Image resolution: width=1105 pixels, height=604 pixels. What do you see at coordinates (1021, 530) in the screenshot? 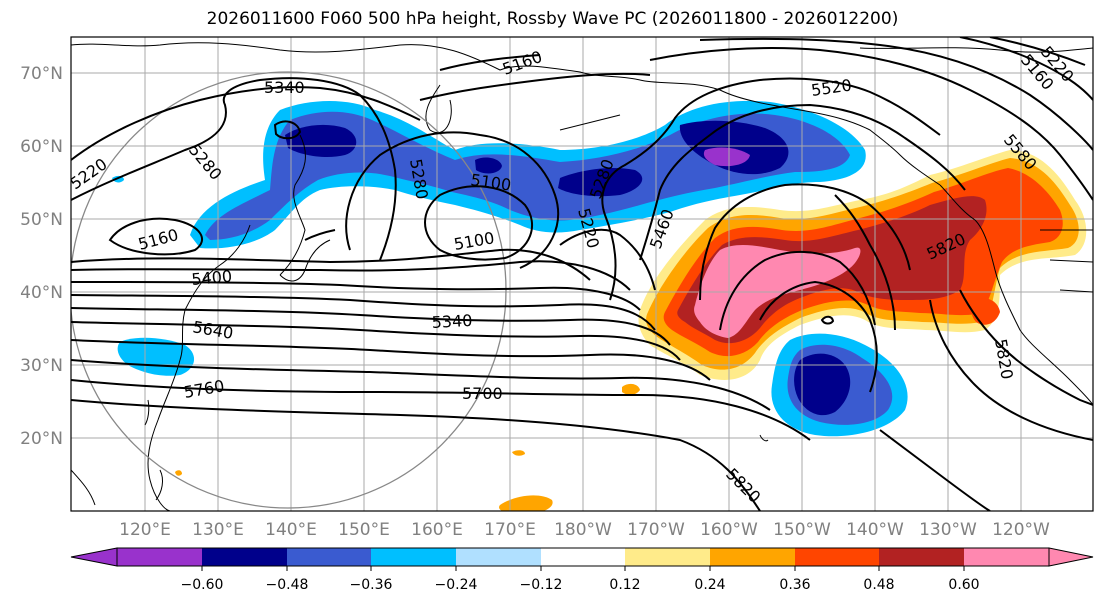
I see `lon-label: 120°W` at bounding box center [1021, 530].